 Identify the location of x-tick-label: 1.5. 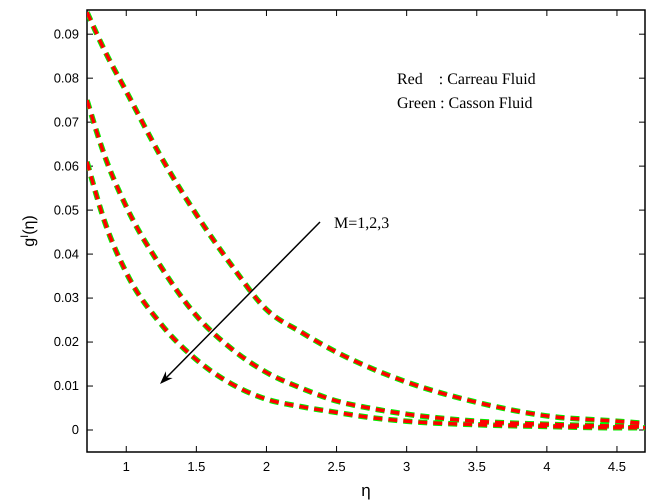
(196, 466).